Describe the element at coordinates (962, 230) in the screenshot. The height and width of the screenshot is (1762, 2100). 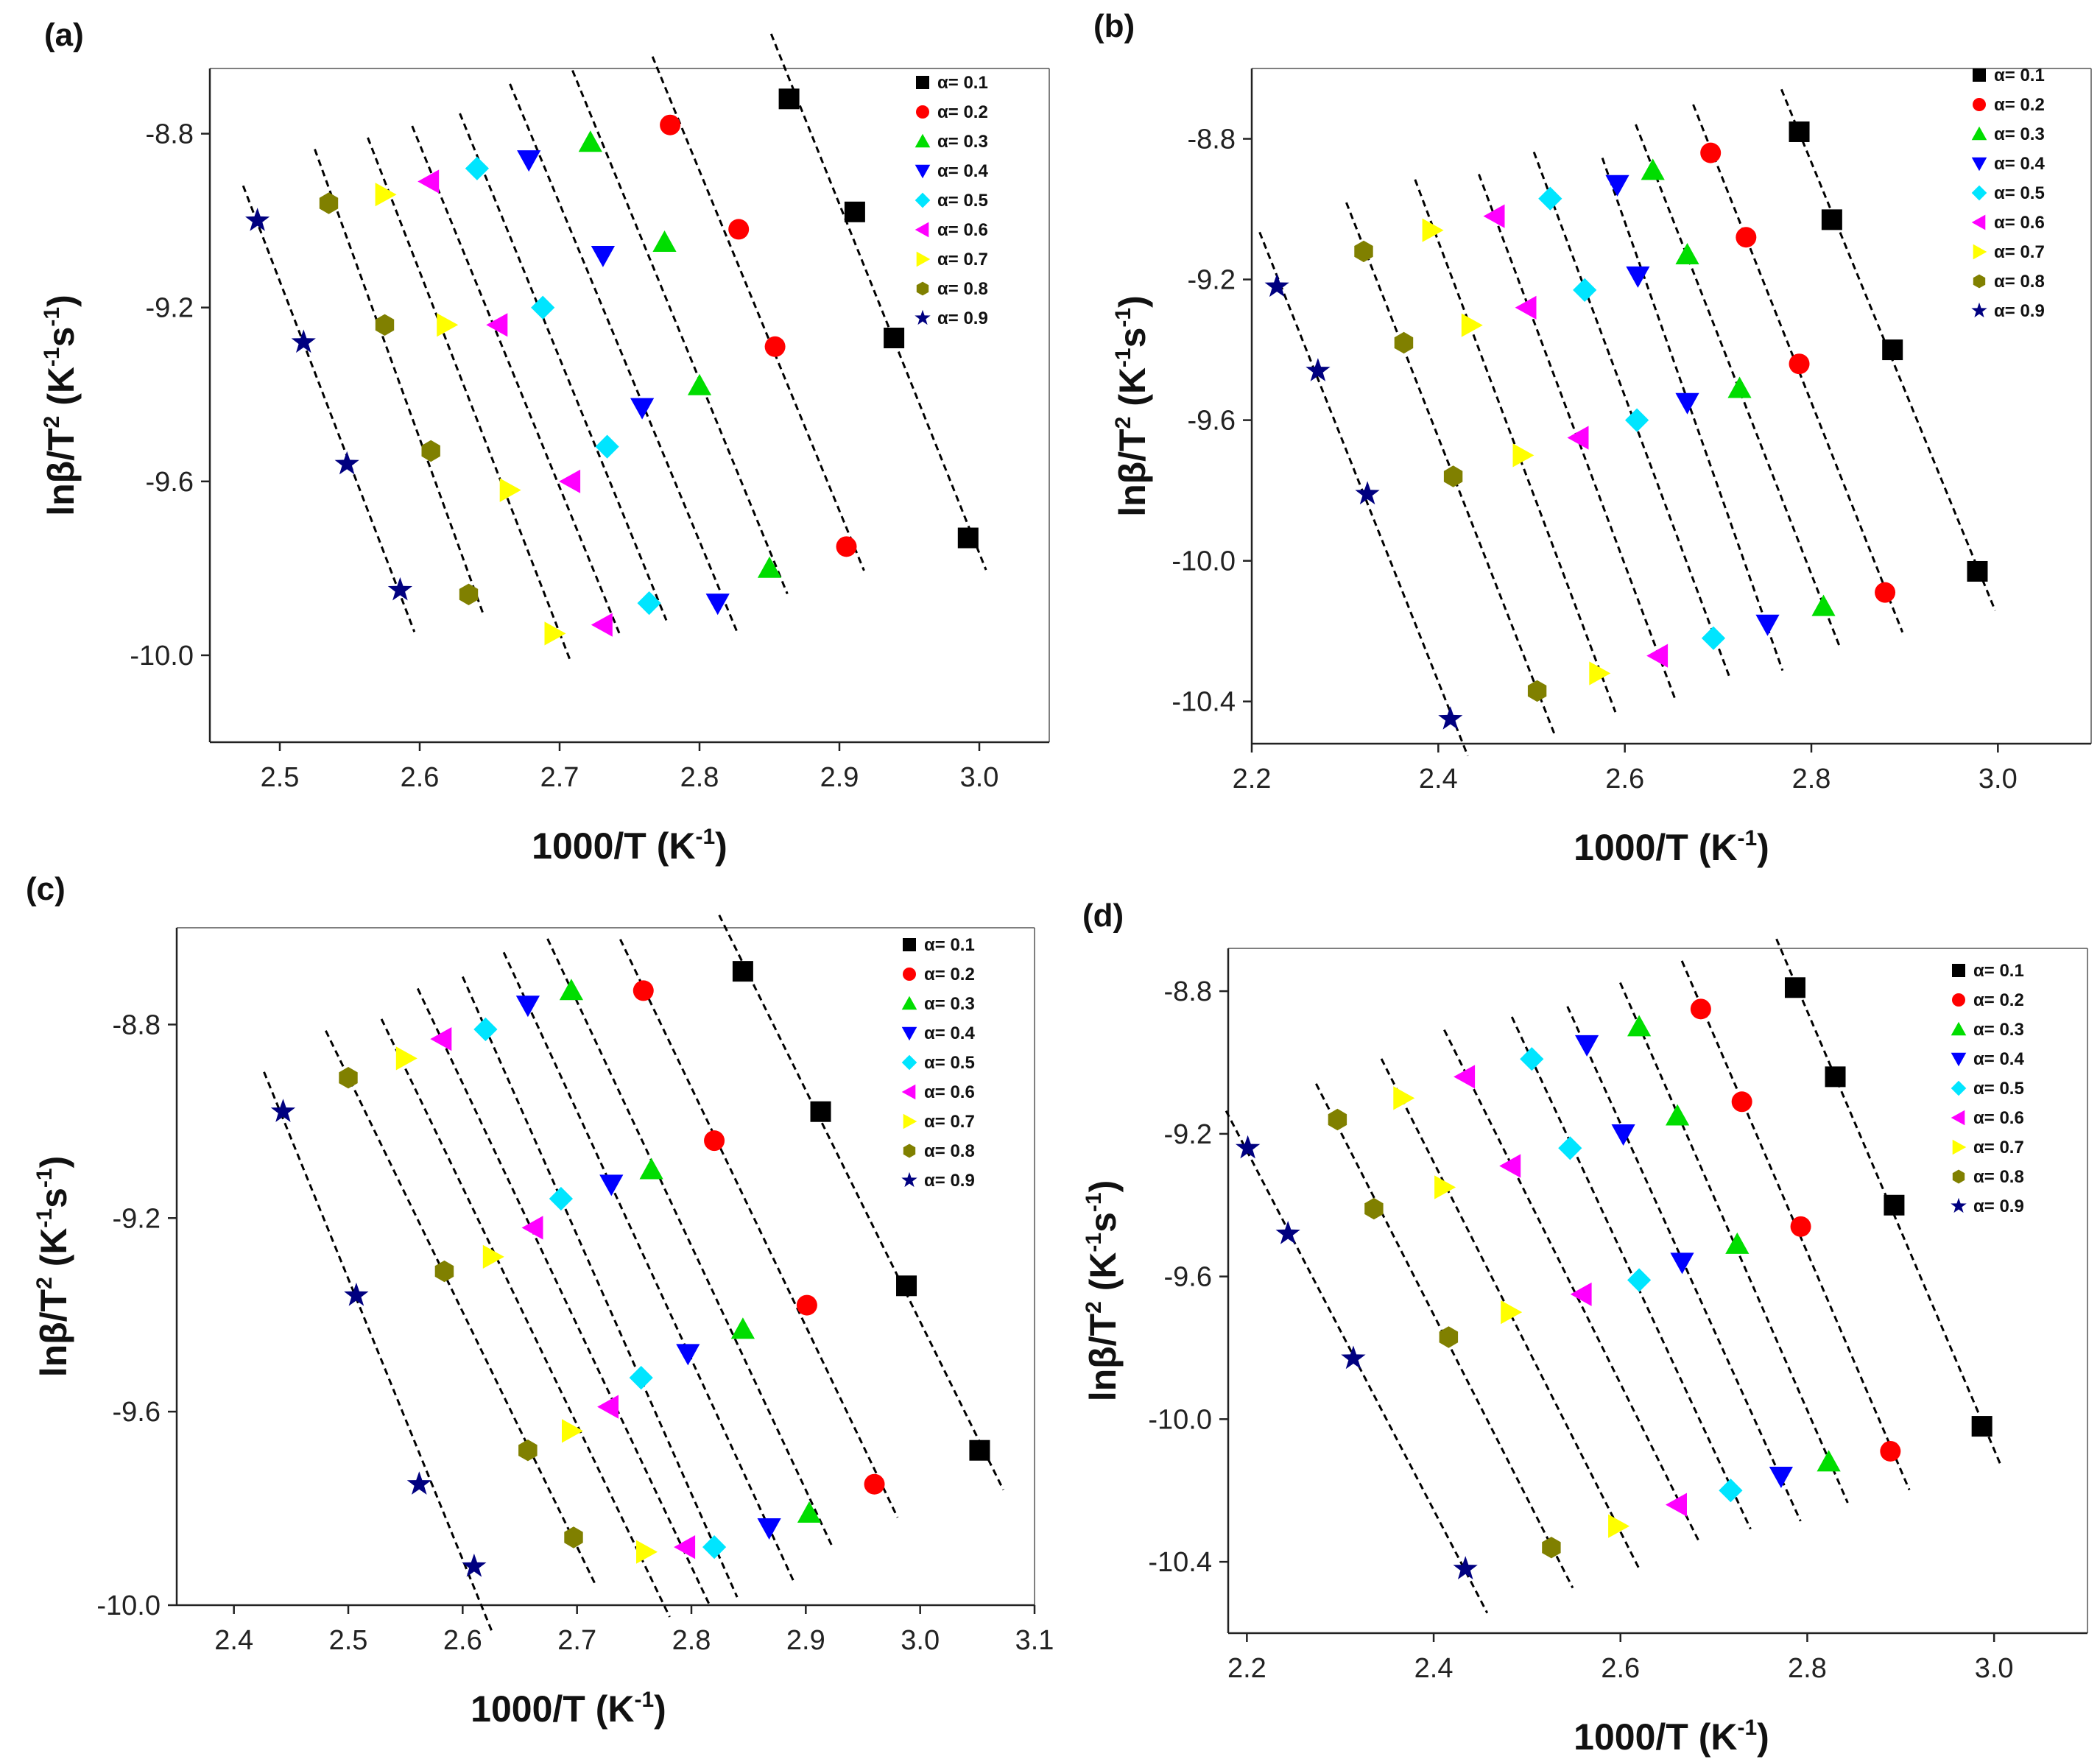
I see `legend-label: α= 0.6` at that location.